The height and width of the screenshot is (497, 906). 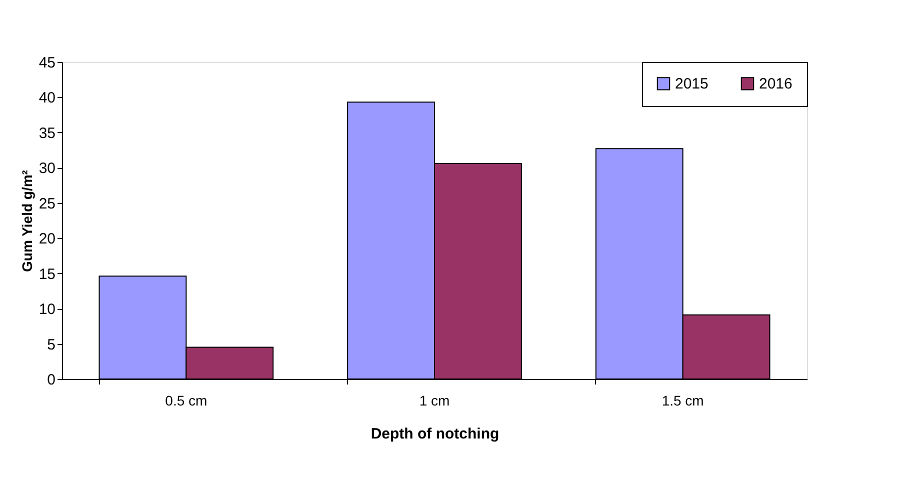 I want to click on y-tick-label: 15, so click(x=47, y=274).